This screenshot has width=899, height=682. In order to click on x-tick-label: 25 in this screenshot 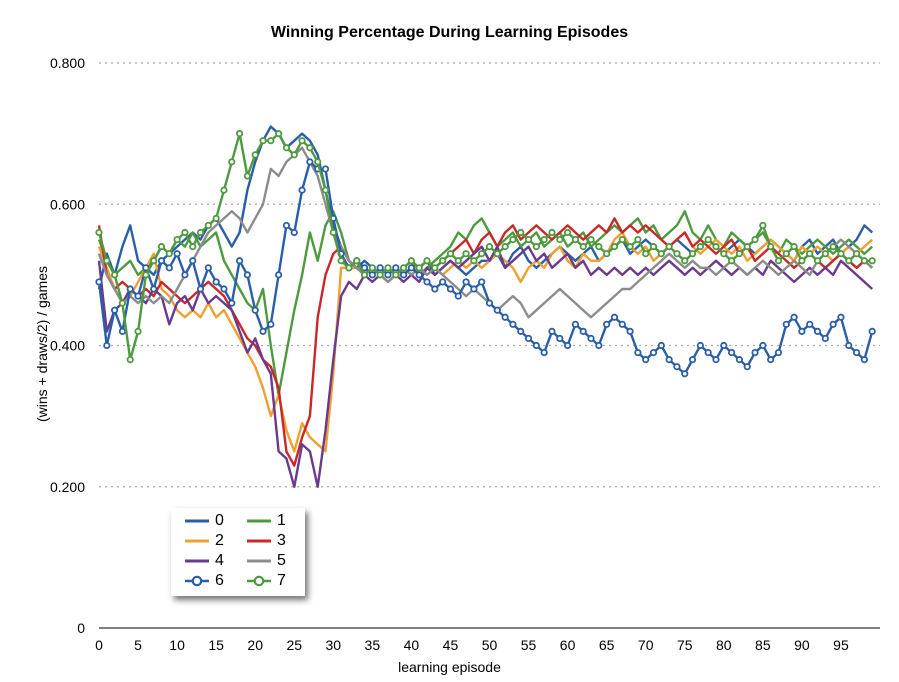, I will do `click(294, 645)`.